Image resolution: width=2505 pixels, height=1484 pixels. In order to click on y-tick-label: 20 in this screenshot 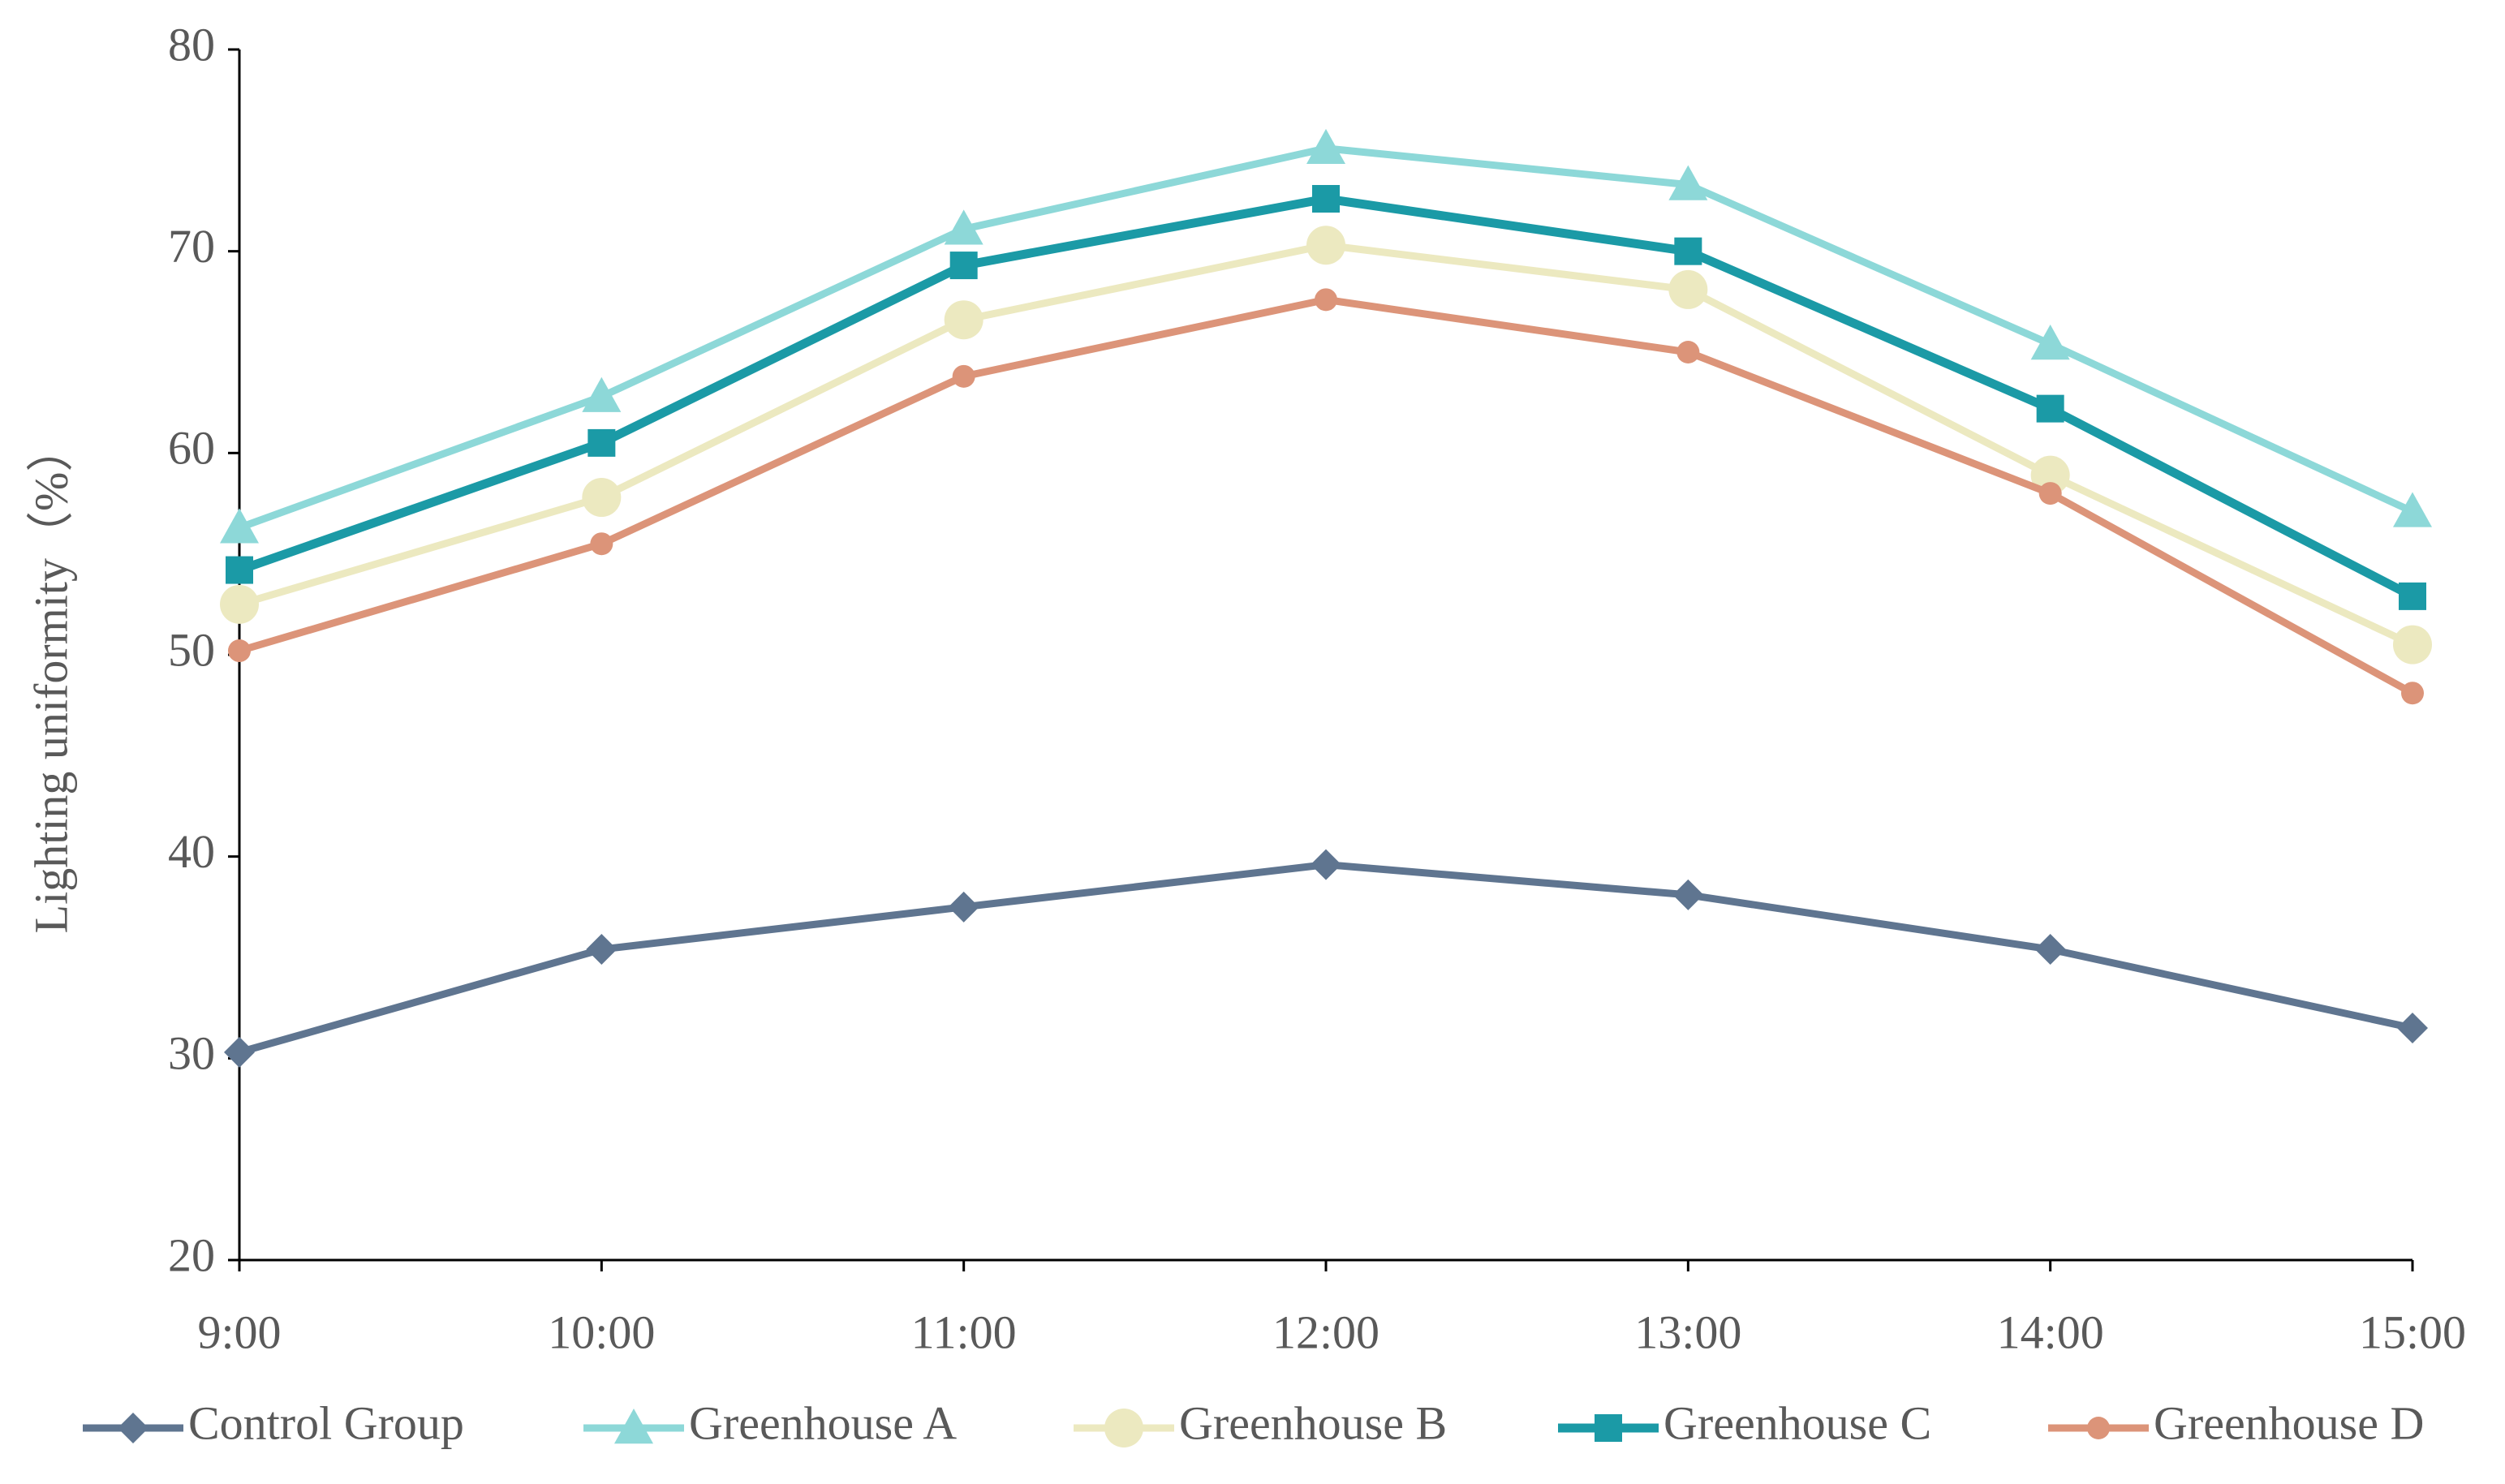, I will do `click(191, 1255)`.